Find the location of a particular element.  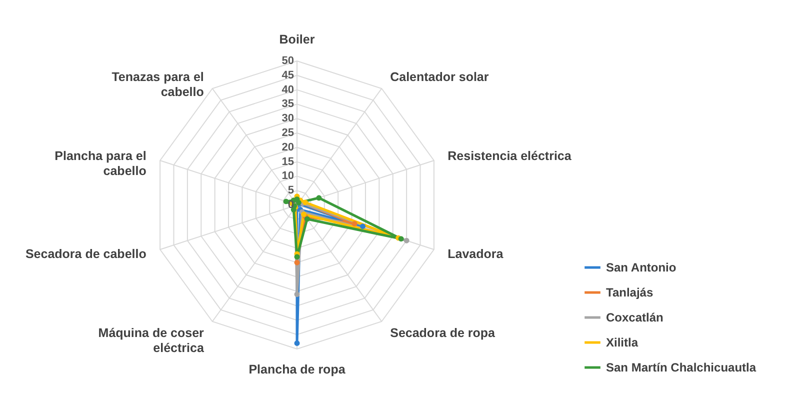

y-tick-label: 10 is located at coordinates (288, 176).